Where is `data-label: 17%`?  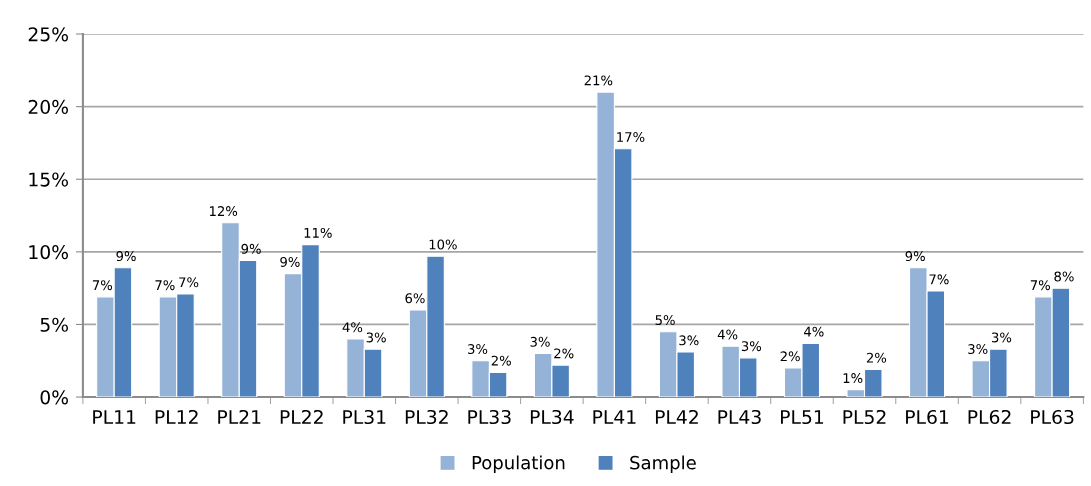 data-label: 17% is located at coordinates (631, 137).